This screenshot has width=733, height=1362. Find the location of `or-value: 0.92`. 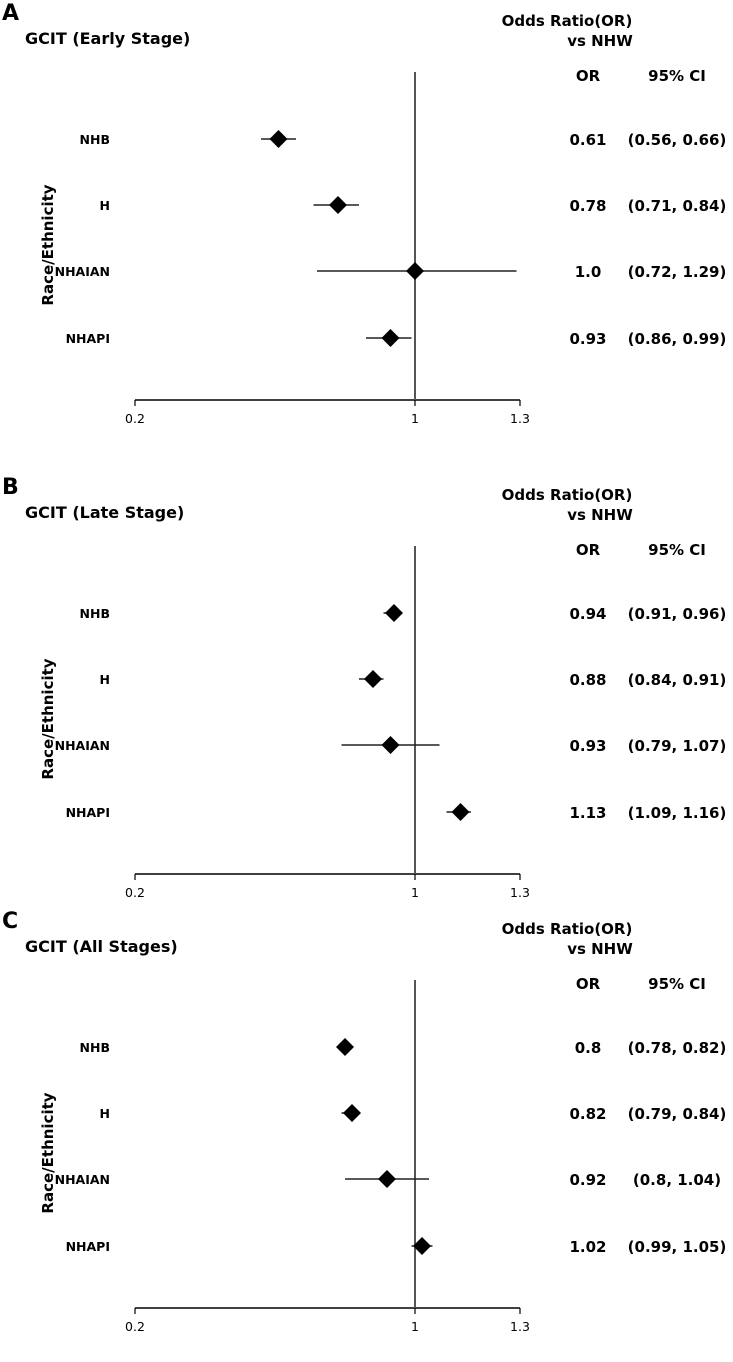

or-value: 0.92 is located at coordinates (587, 1180).